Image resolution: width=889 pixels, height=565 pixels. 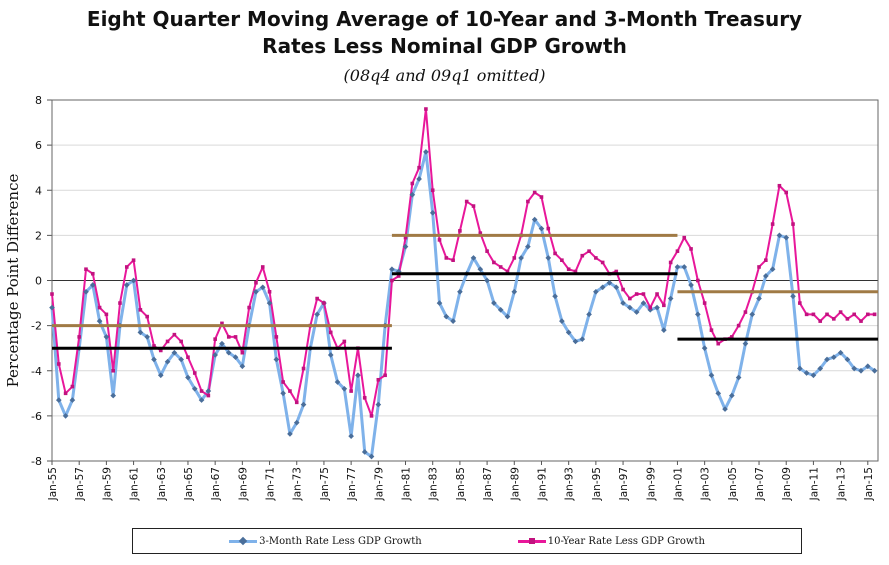 I want to click on legend-label-3-month: 3-Month Rate Less GDP Growth, so click(x=340, y=541).